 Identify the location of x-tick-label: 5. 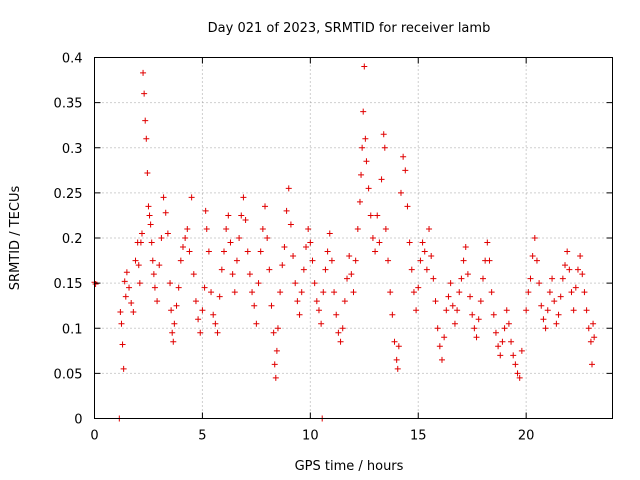
(202, 436).